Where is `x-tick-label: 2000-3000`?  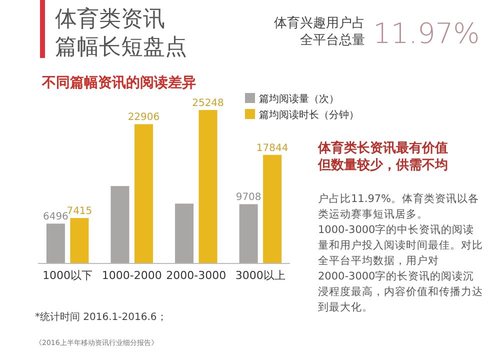 x-tick-label: 2000-3000 is located at coordinates (196, 275).